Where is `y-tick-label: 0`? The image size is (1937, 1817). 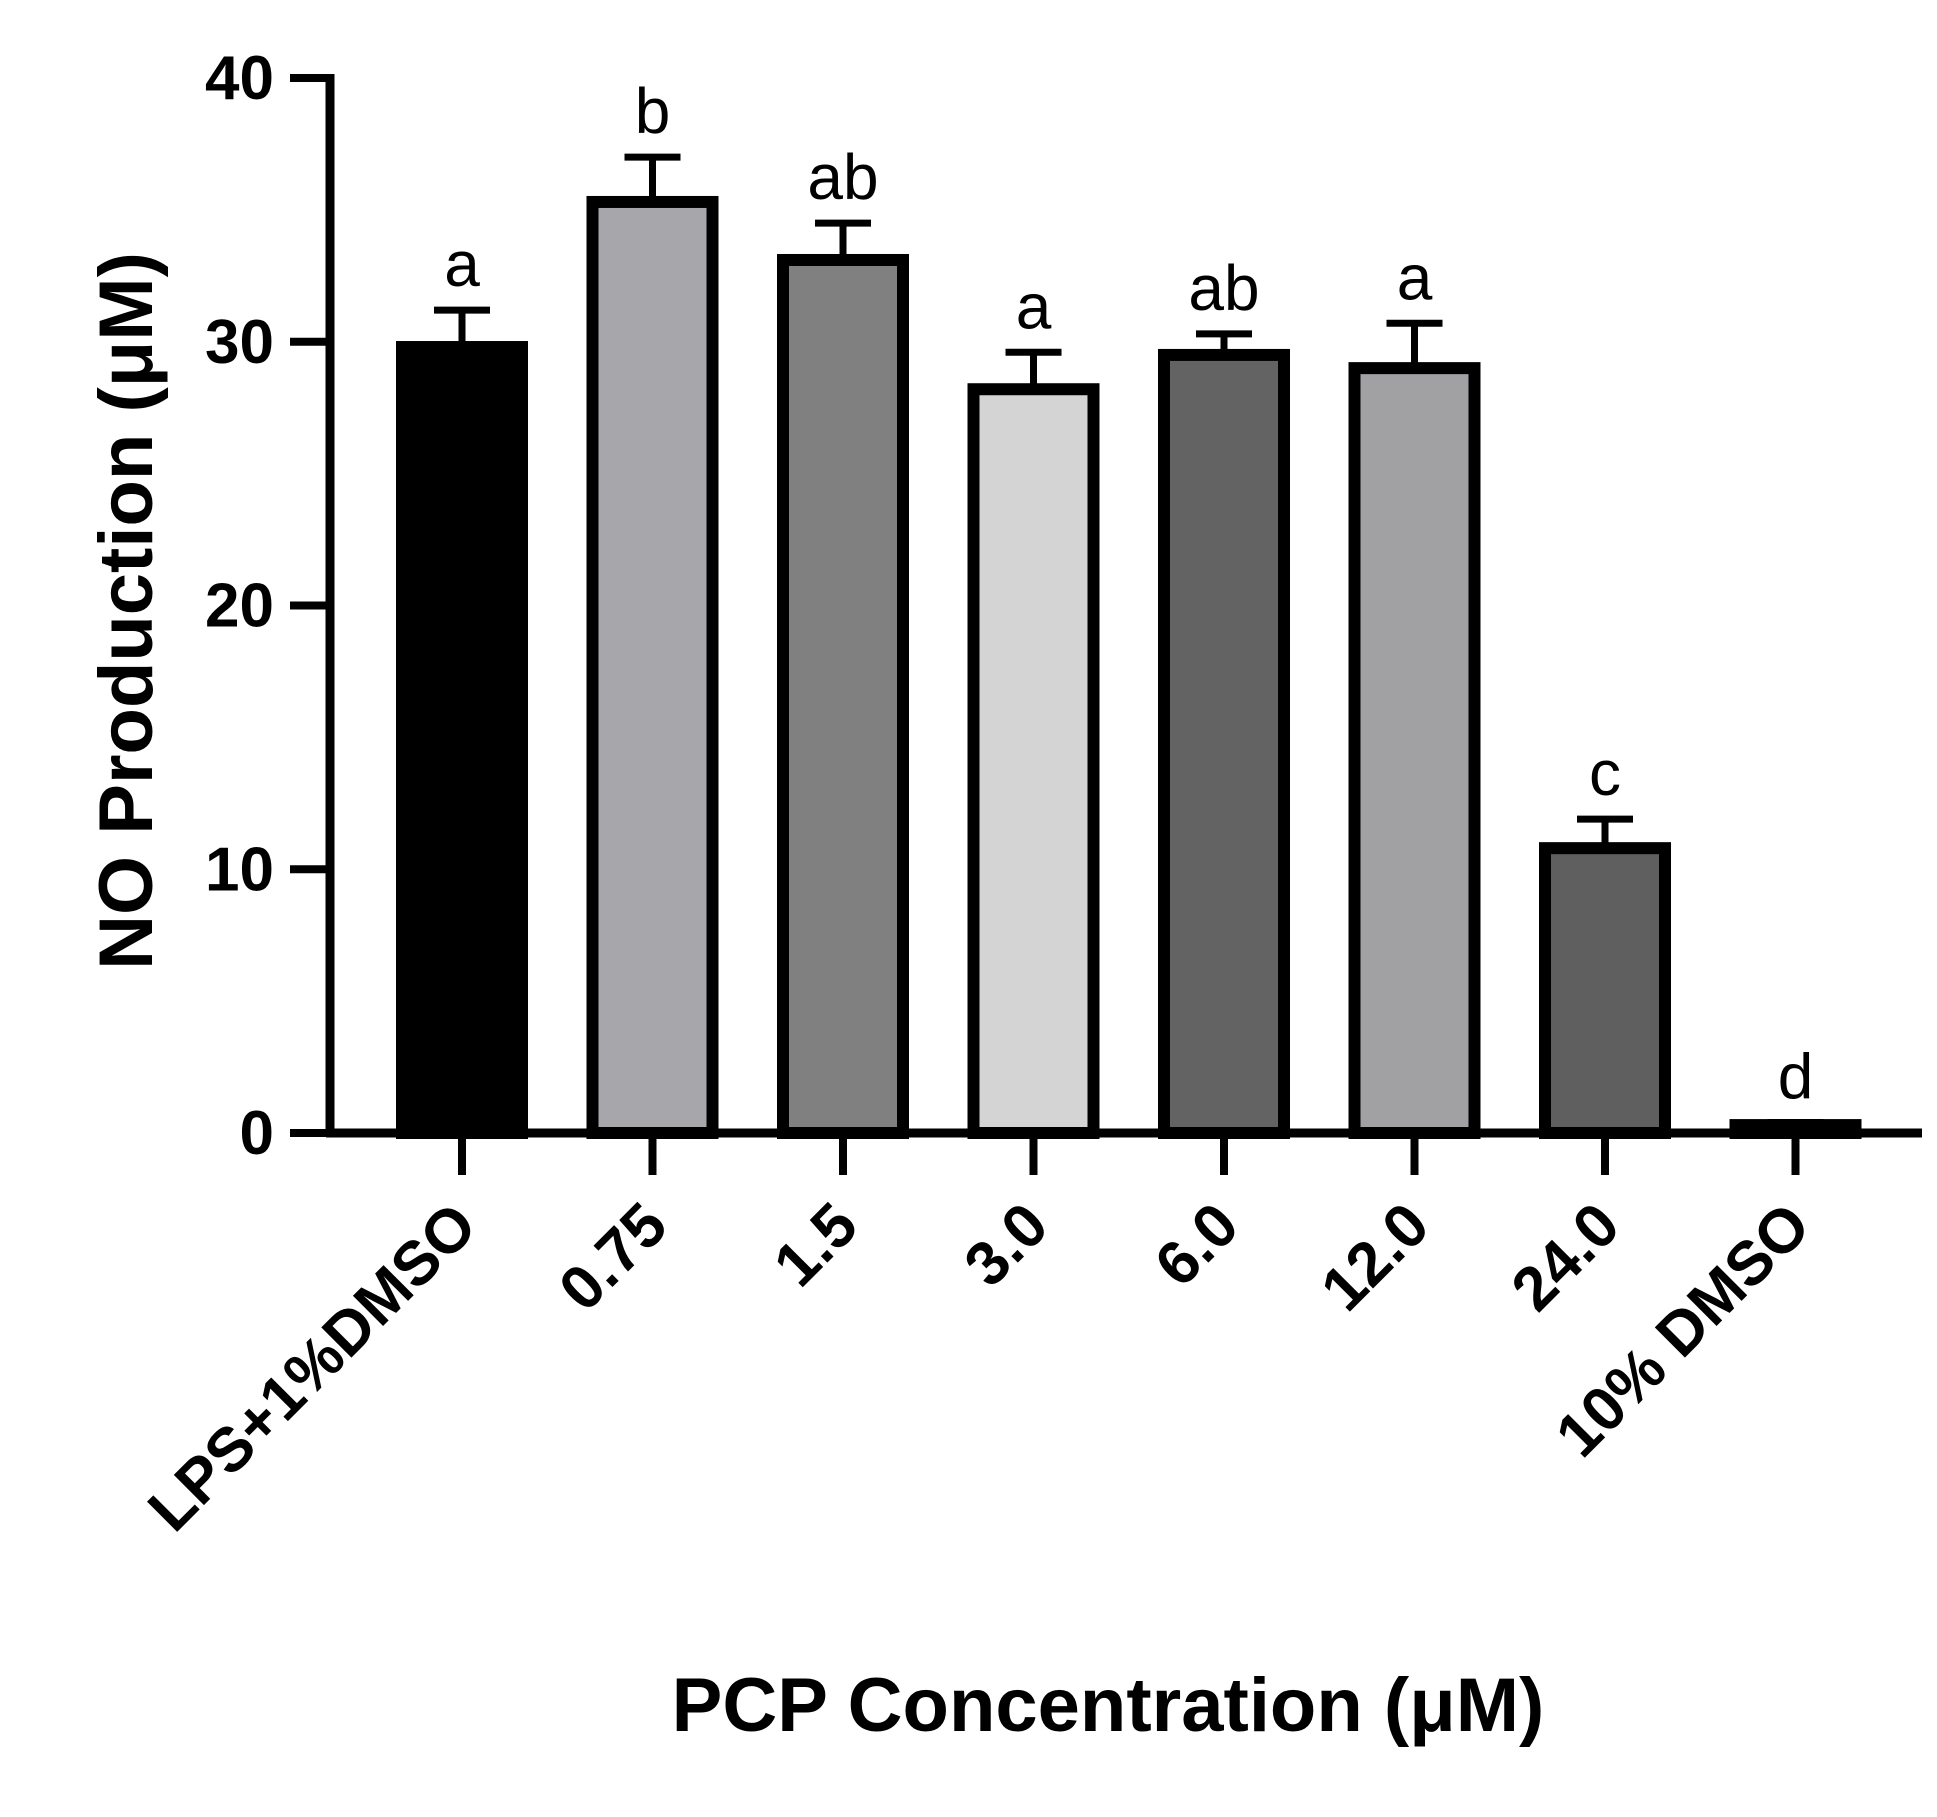 y-tick-label: 0 is located at coordinates (257, 1133).